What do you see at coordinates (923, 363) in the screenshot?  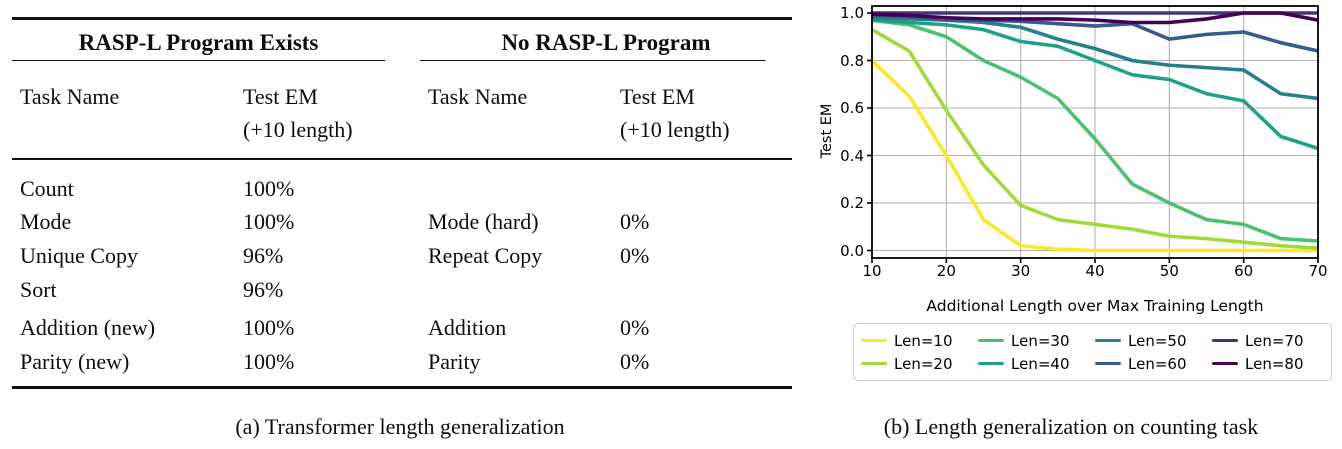 I see `legend-label: Len=20` at bounding box center [923, 363].